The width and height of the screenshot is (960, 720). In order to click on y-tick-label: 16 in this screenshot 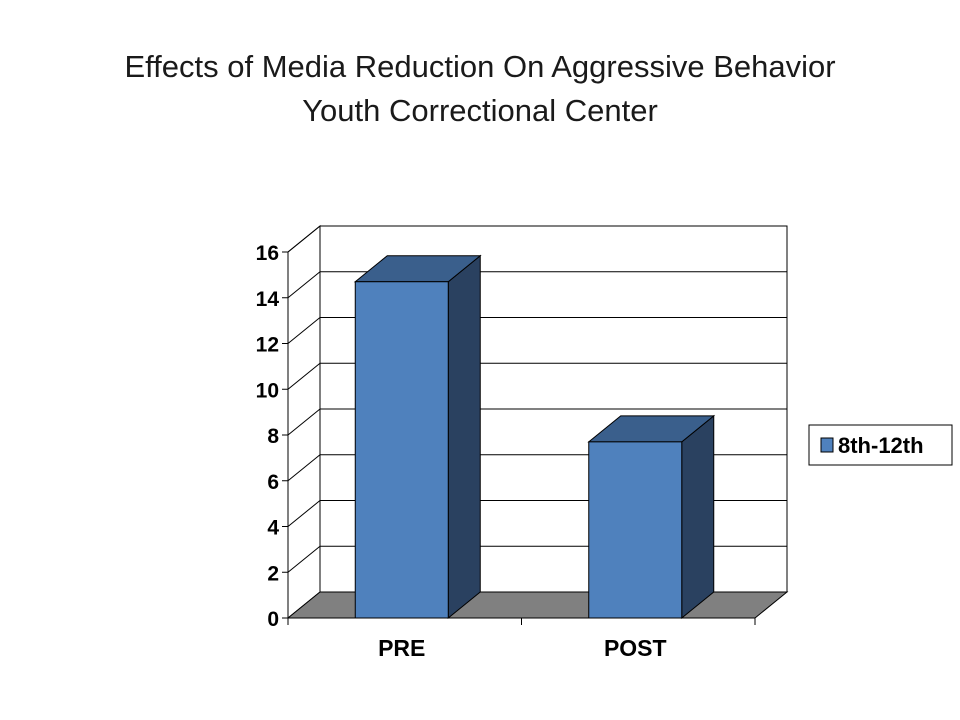, I will do `click(267, 253)`.